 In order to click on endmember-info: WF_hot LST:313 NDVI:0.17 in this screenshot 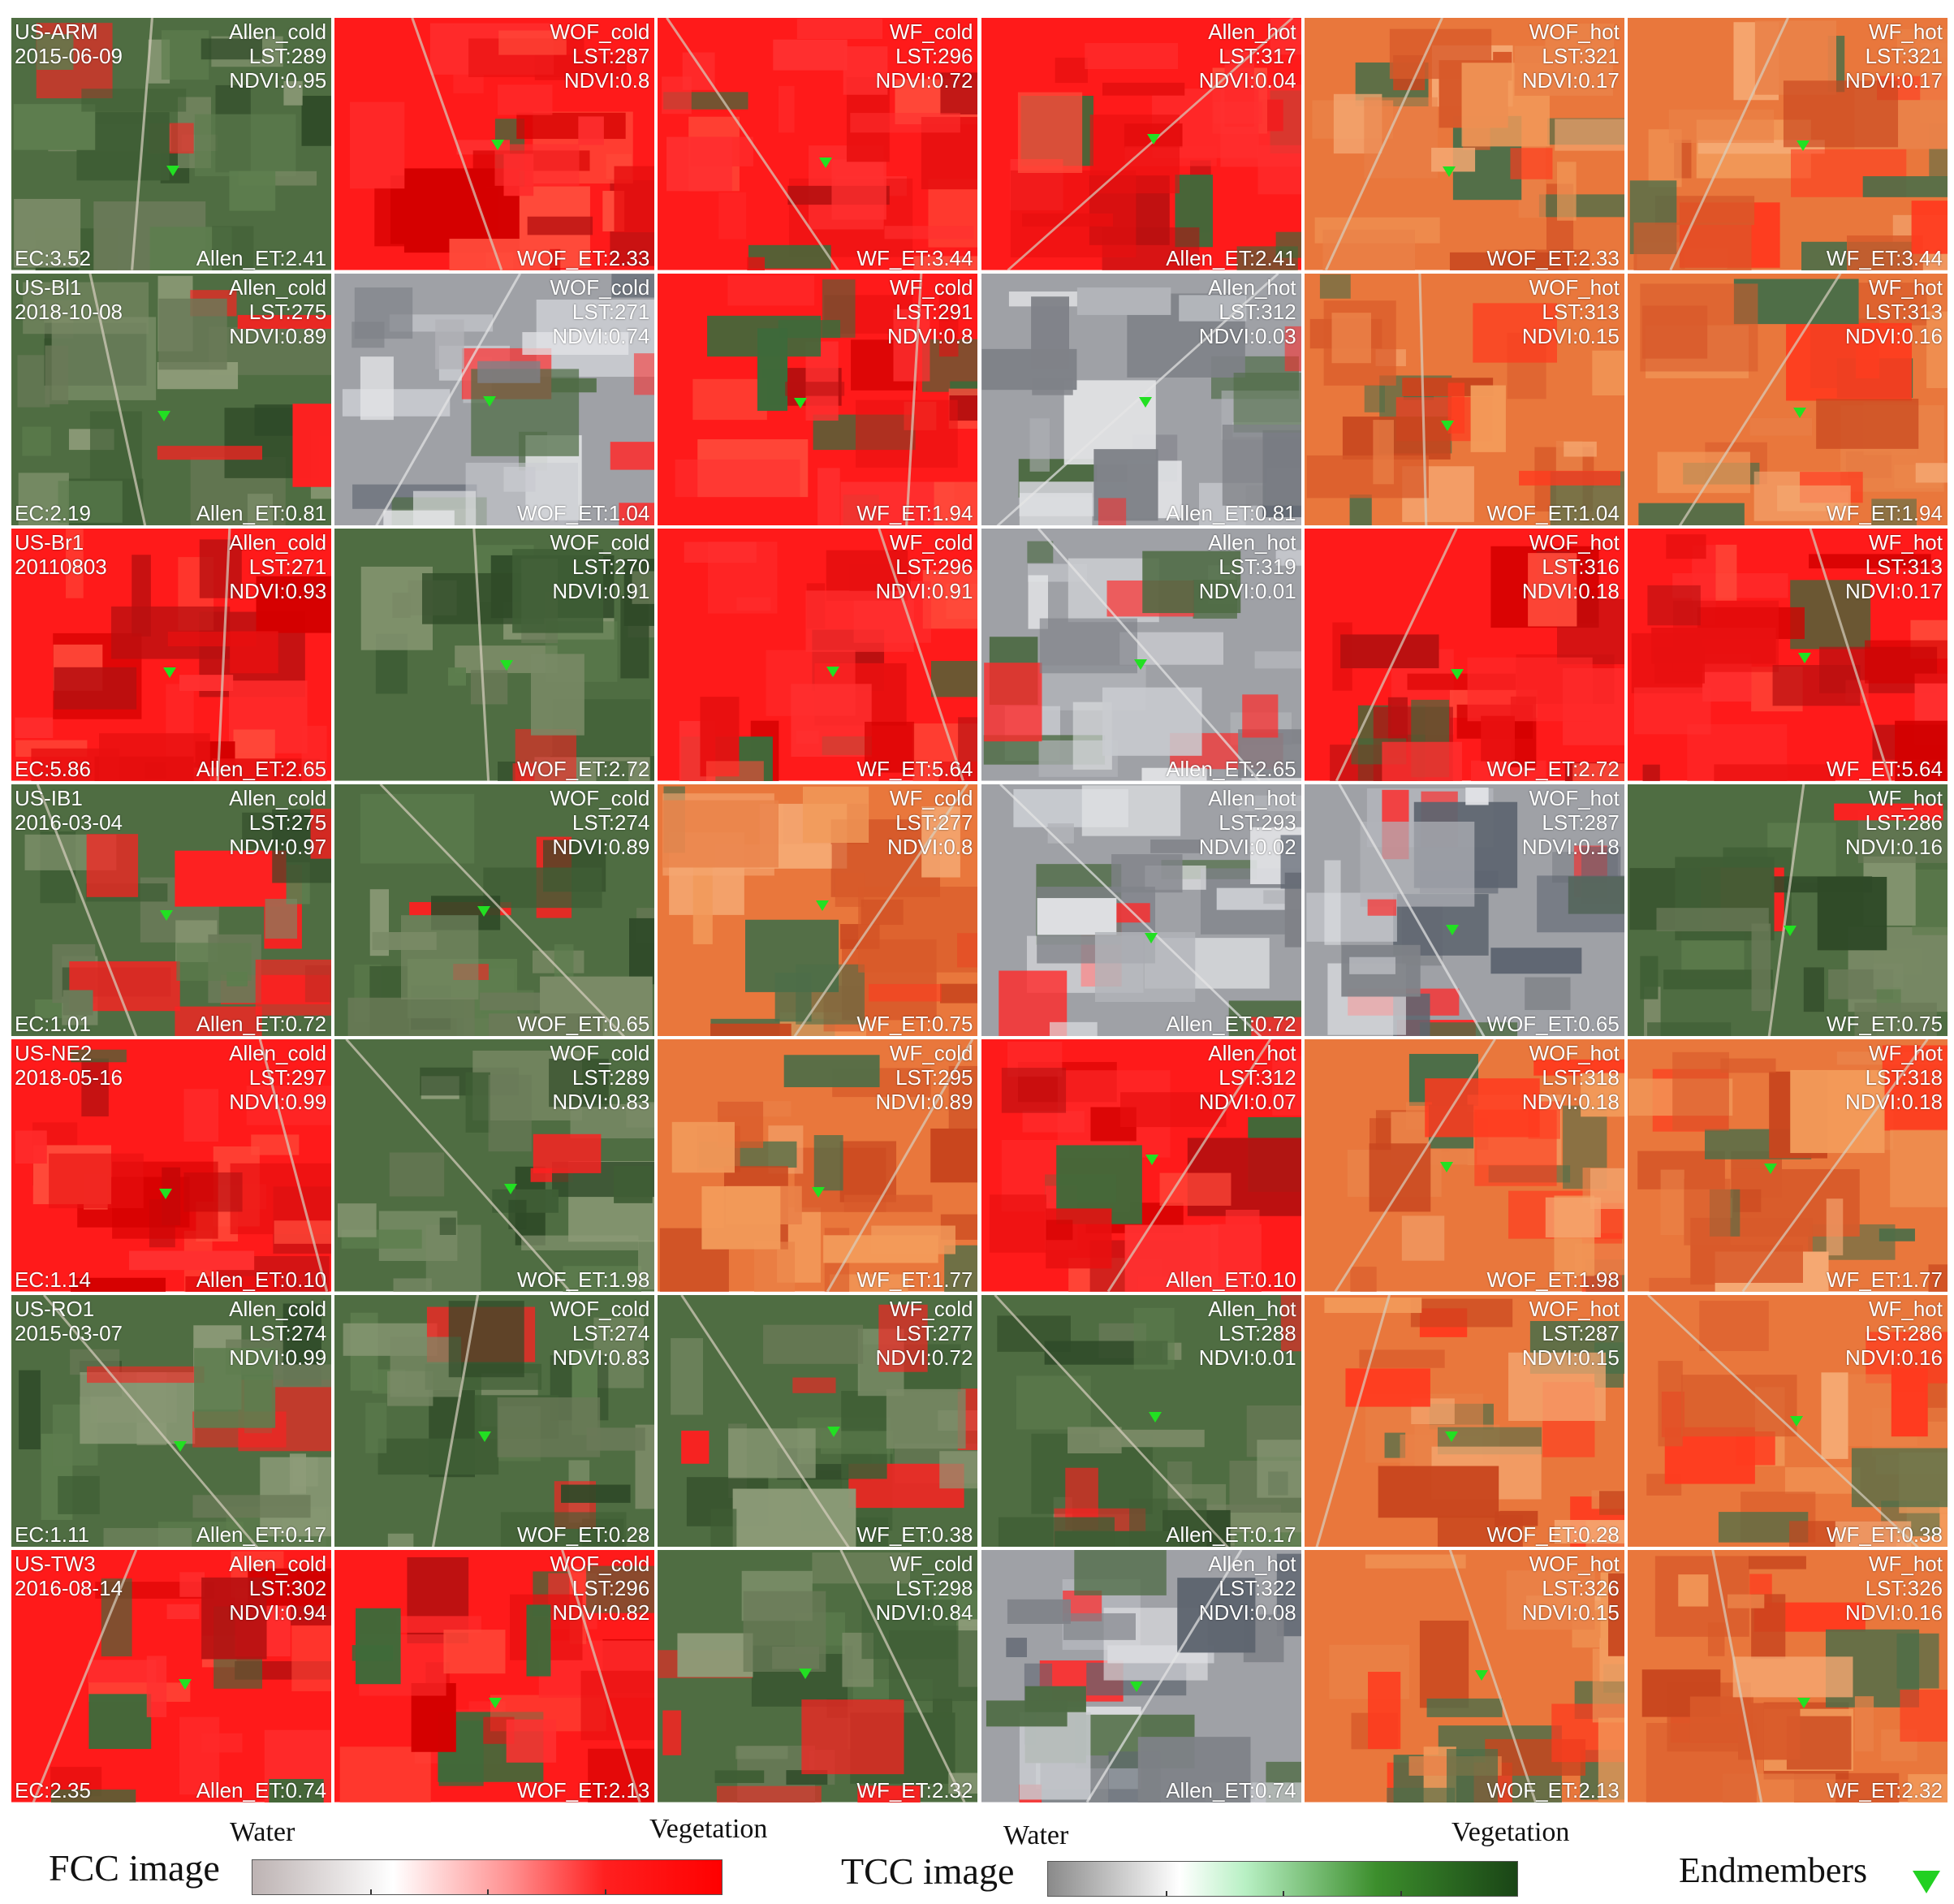, I will do `click(1894, 566)`.